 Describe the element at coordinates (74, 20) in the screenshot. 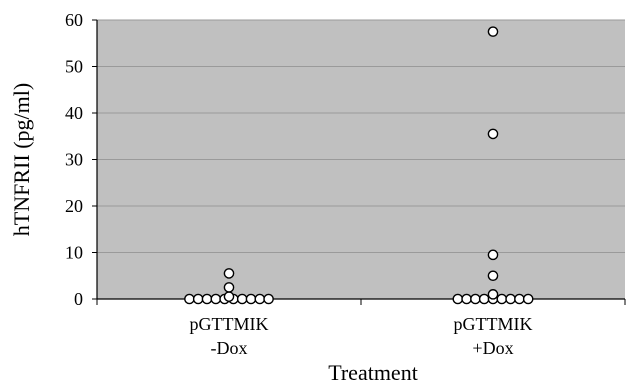

I see `y-tick-label: 60` at that location.